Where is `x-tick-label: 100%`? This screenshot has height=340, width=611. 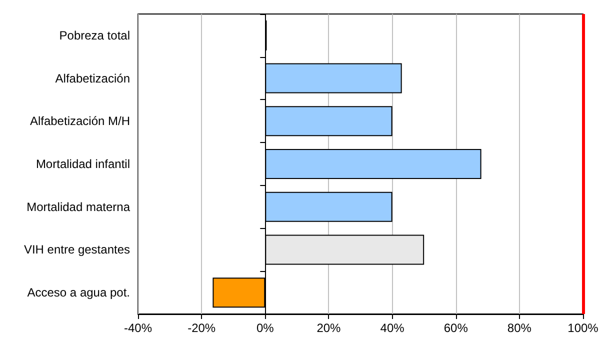 x-tick-label: 100% is located at coordinates (583, 328).